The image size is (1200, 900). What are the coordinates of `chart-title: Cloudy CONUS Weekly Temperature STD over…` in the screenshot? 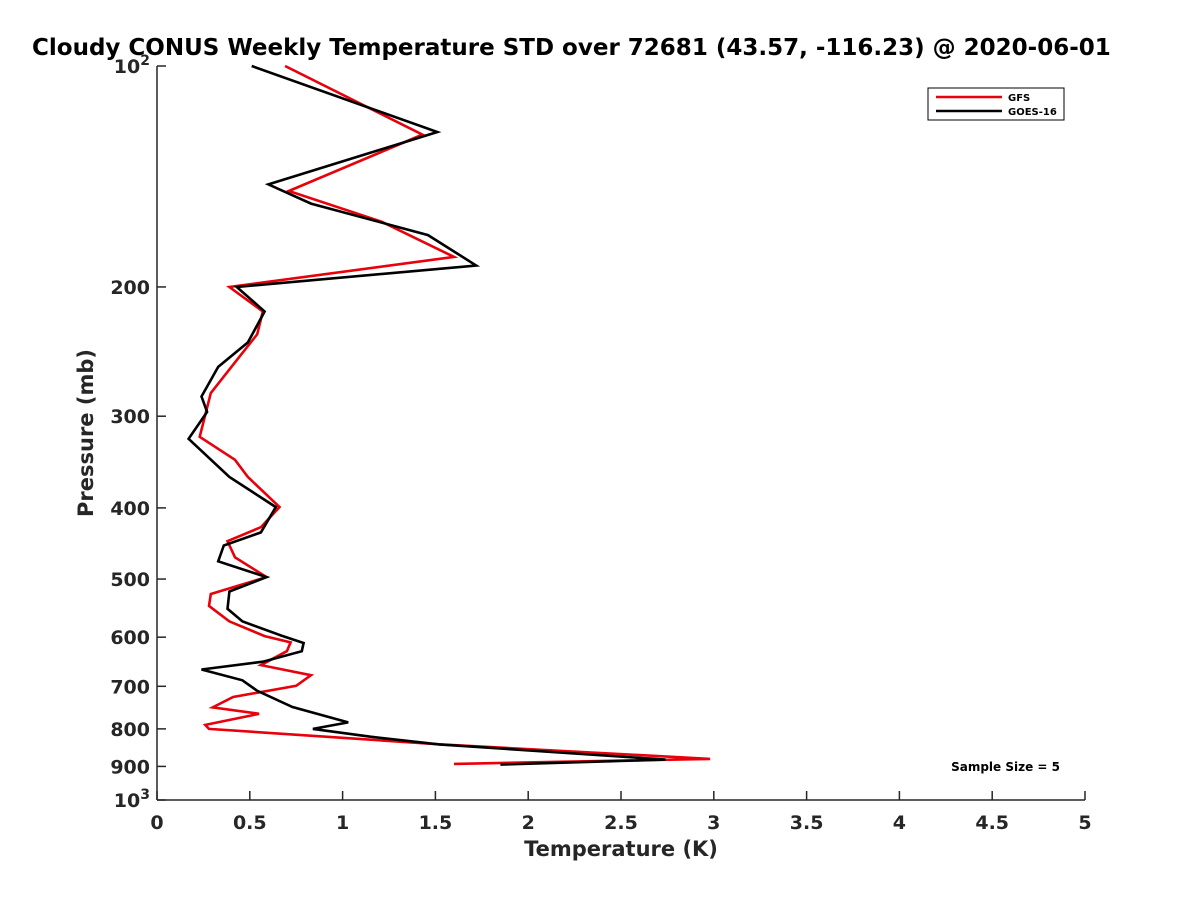 It's located at (571, 48).